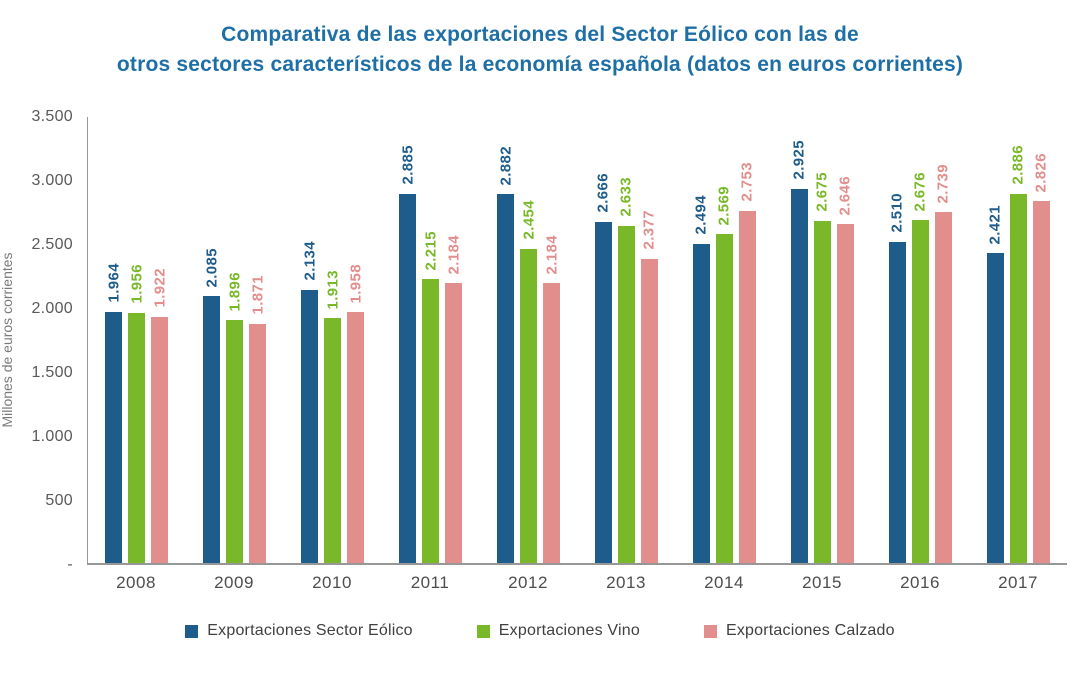 The width and height of the screenshot is (1080, 675). I want to click on x-tick-label: 2011, so click(430, 582).